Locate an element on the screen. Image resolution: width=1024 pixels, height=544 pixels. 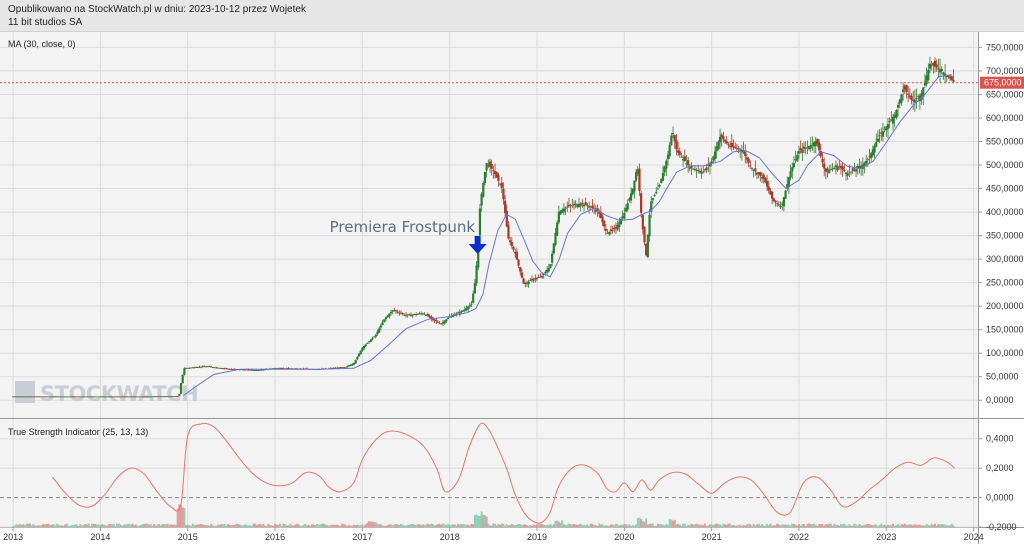
tsi-y-ticks: 0,4000 0,2000 0,0000 -0,2000 is located at coordinates (997, 483).